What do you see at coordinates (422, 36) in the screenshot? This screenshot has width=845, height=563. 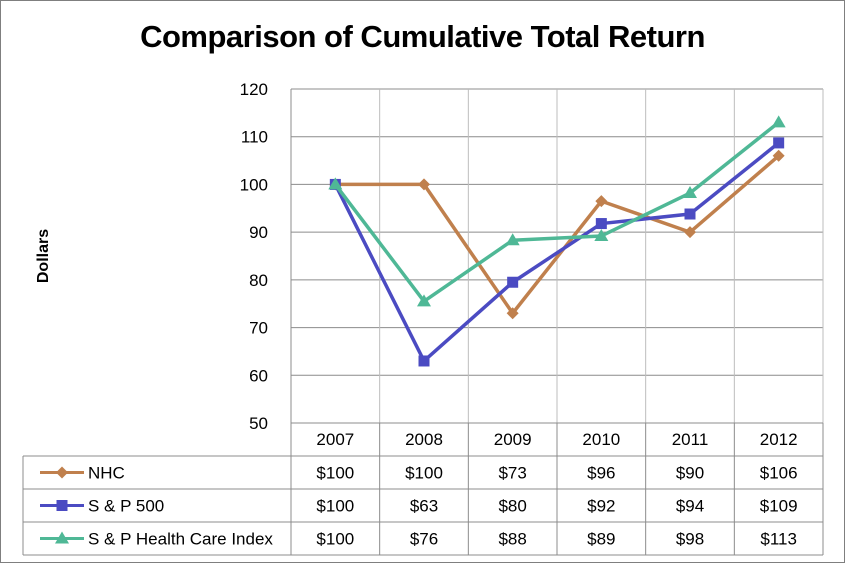 I see `chart-title: Comparison of Cumulative Total Return` at bounding box center [422, 36].